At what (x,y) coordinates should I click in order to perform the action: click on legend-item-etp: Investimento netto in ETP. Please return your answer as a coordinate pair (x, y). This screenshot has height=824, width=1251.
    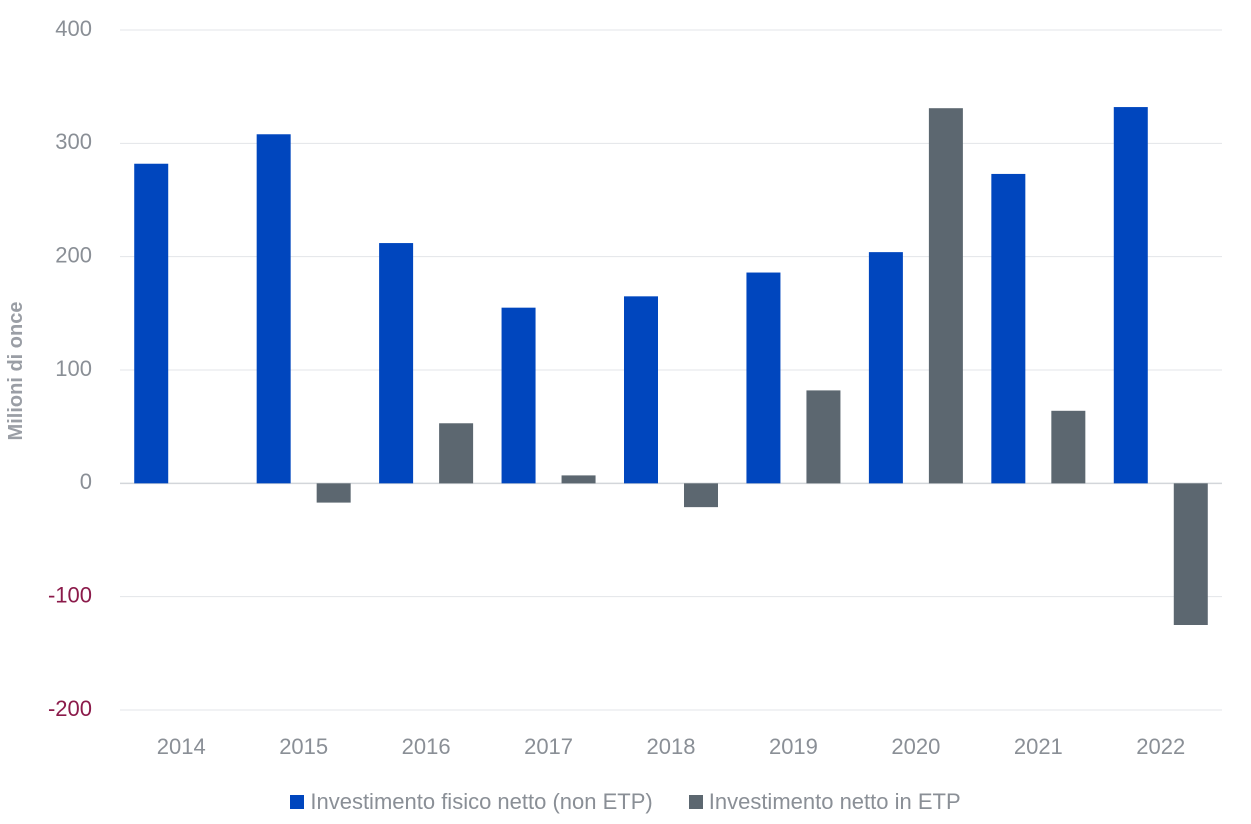
    Looking at the image, I should click on (824, 802).